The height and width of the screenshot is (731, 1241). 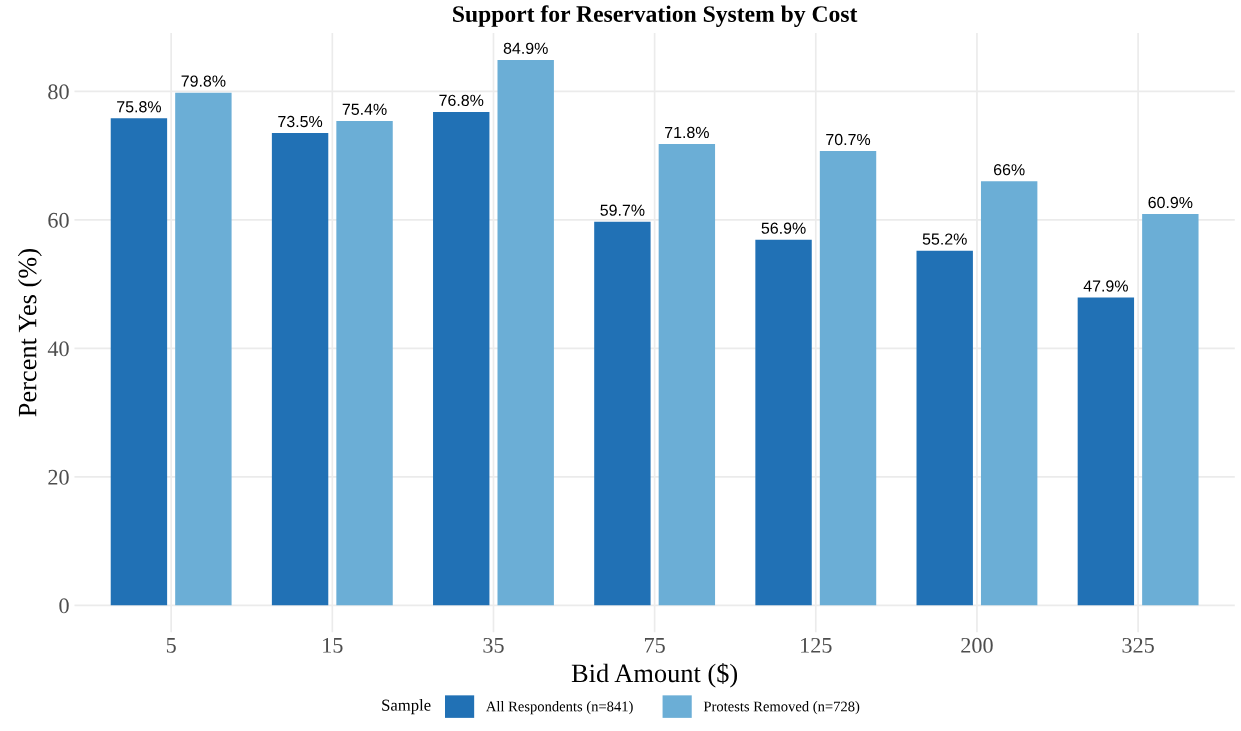 I want to click on data-label: 56.9%, so click(x=783, y=228).